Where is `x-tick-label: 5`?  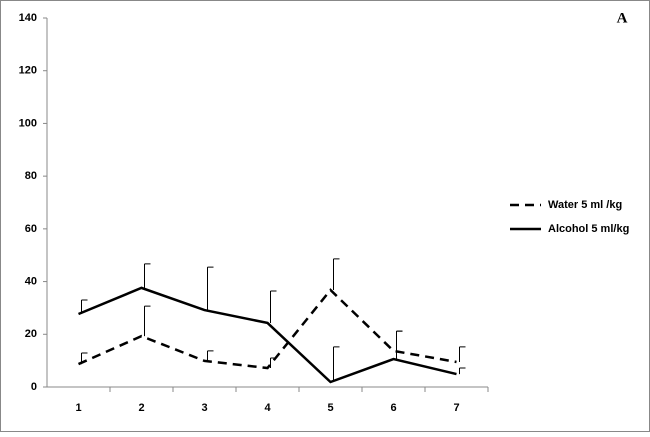
x-tick-label: 5 is located at coordinates (330, 408).